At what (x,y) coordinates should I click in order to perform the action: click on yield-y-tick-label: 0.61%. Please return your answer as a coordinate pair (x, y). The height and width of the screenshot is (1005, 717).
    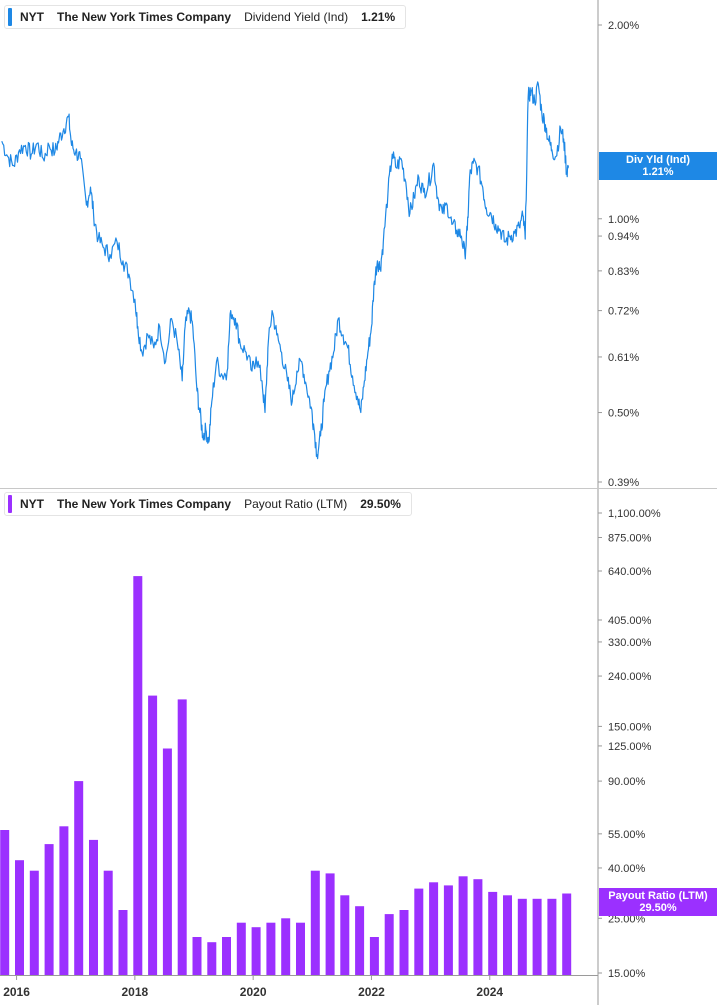
    Looking at the image, I should click on (623, 358).